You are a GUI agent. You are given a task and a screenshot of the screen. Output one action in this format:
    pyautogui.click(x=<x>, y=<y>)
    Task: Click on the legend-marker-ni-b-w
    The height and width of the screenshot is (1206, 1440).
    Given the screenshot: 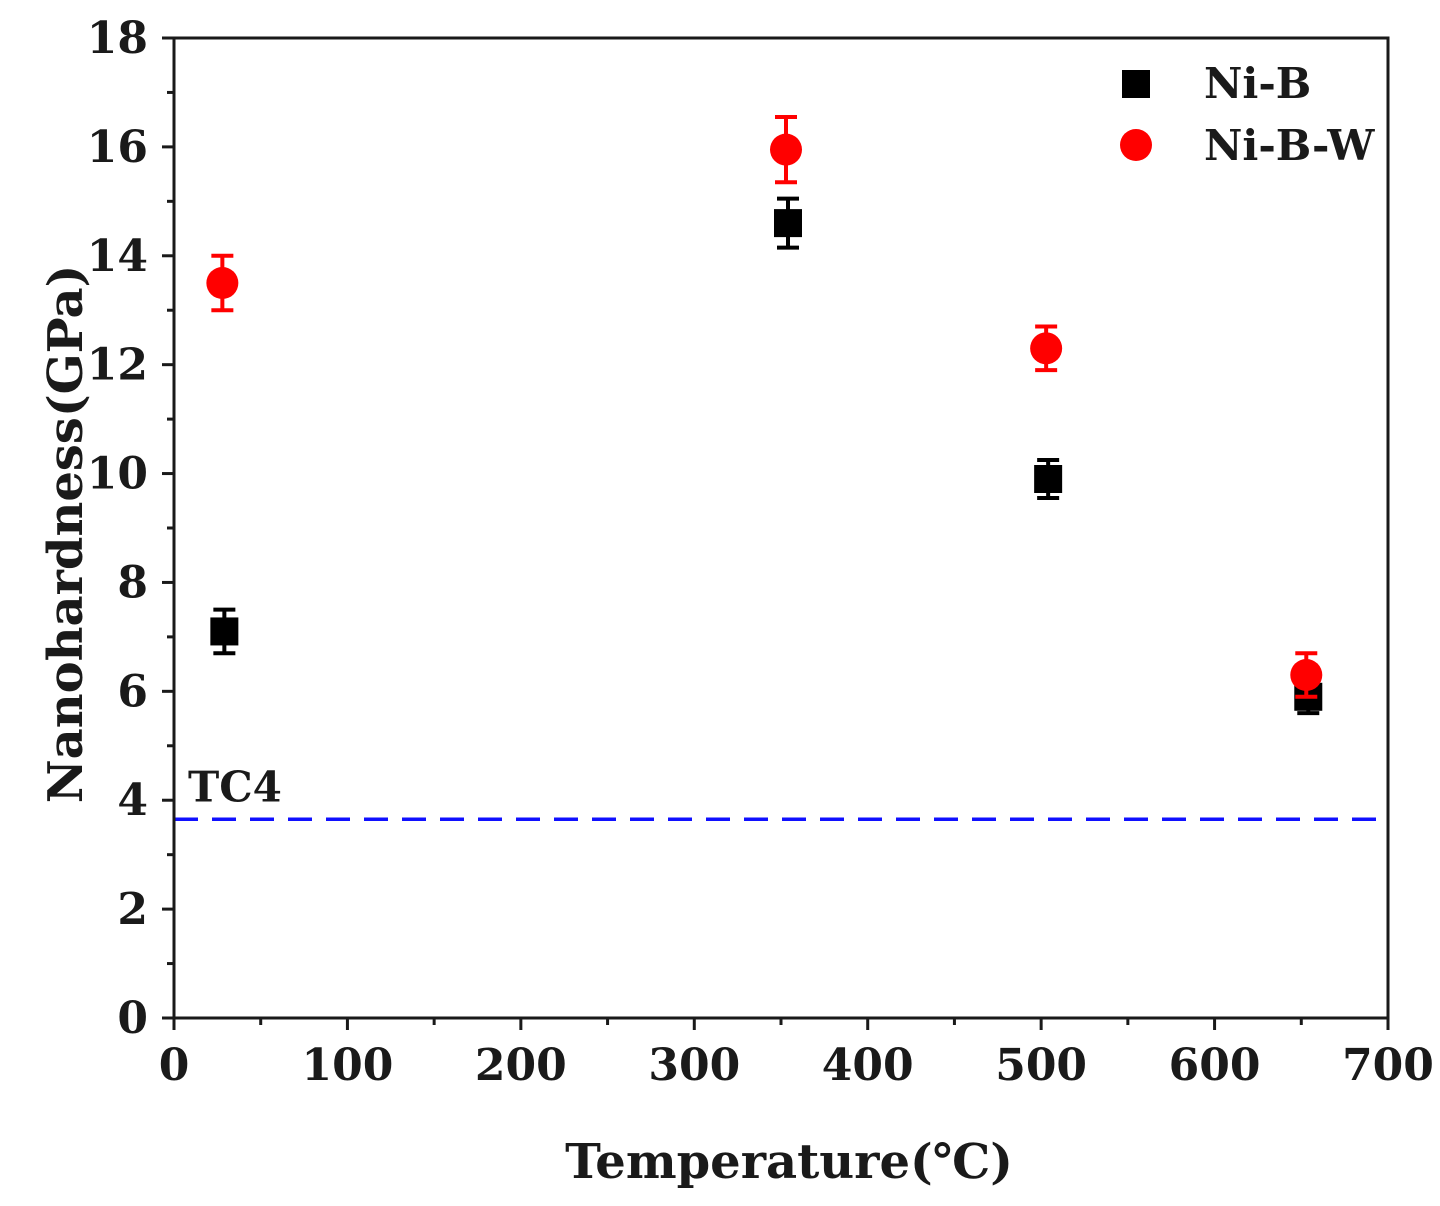 What is the action you would take?
    pyautogui.click(x=1136, y=145)
    